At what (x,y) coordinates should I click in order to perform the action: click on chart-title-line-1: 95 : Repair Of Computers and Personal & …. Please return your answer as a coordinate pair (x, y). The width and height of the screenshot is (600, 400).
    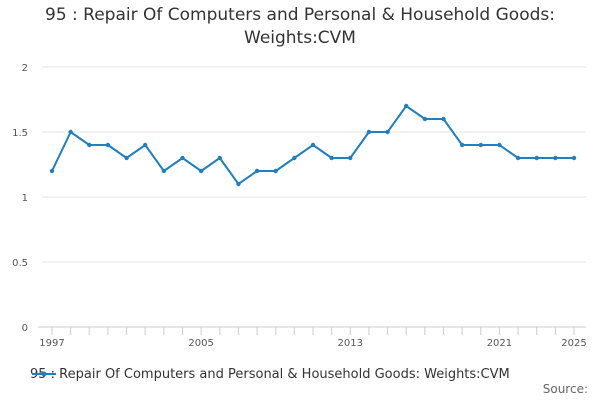
    Looking at the image, I should click on (300, 15).